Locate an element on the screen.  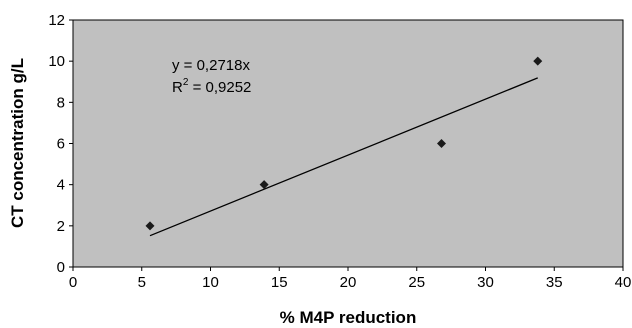
r-squared-label: R2 = 0,9252 is located at coordinates (211, 86).